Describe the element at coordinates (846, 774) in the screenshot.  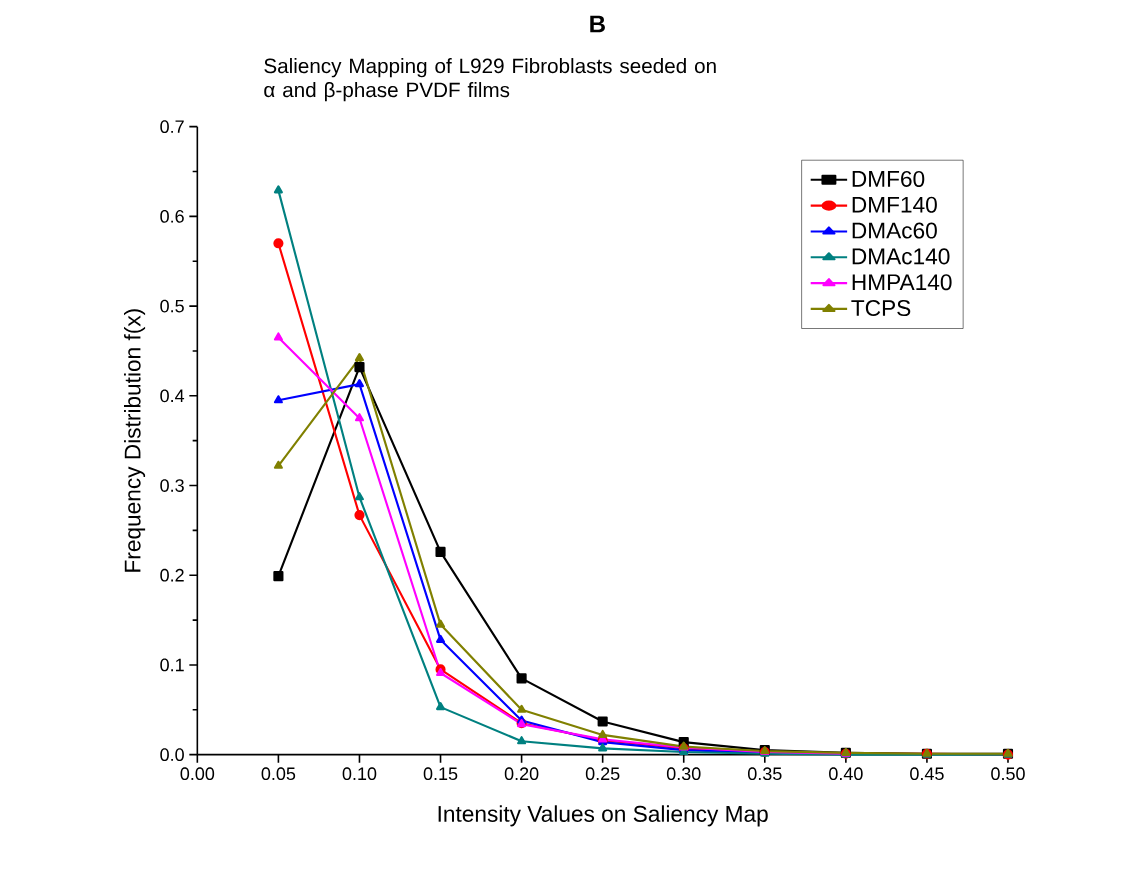
I see `x-tick-label: 0.40` at that location.